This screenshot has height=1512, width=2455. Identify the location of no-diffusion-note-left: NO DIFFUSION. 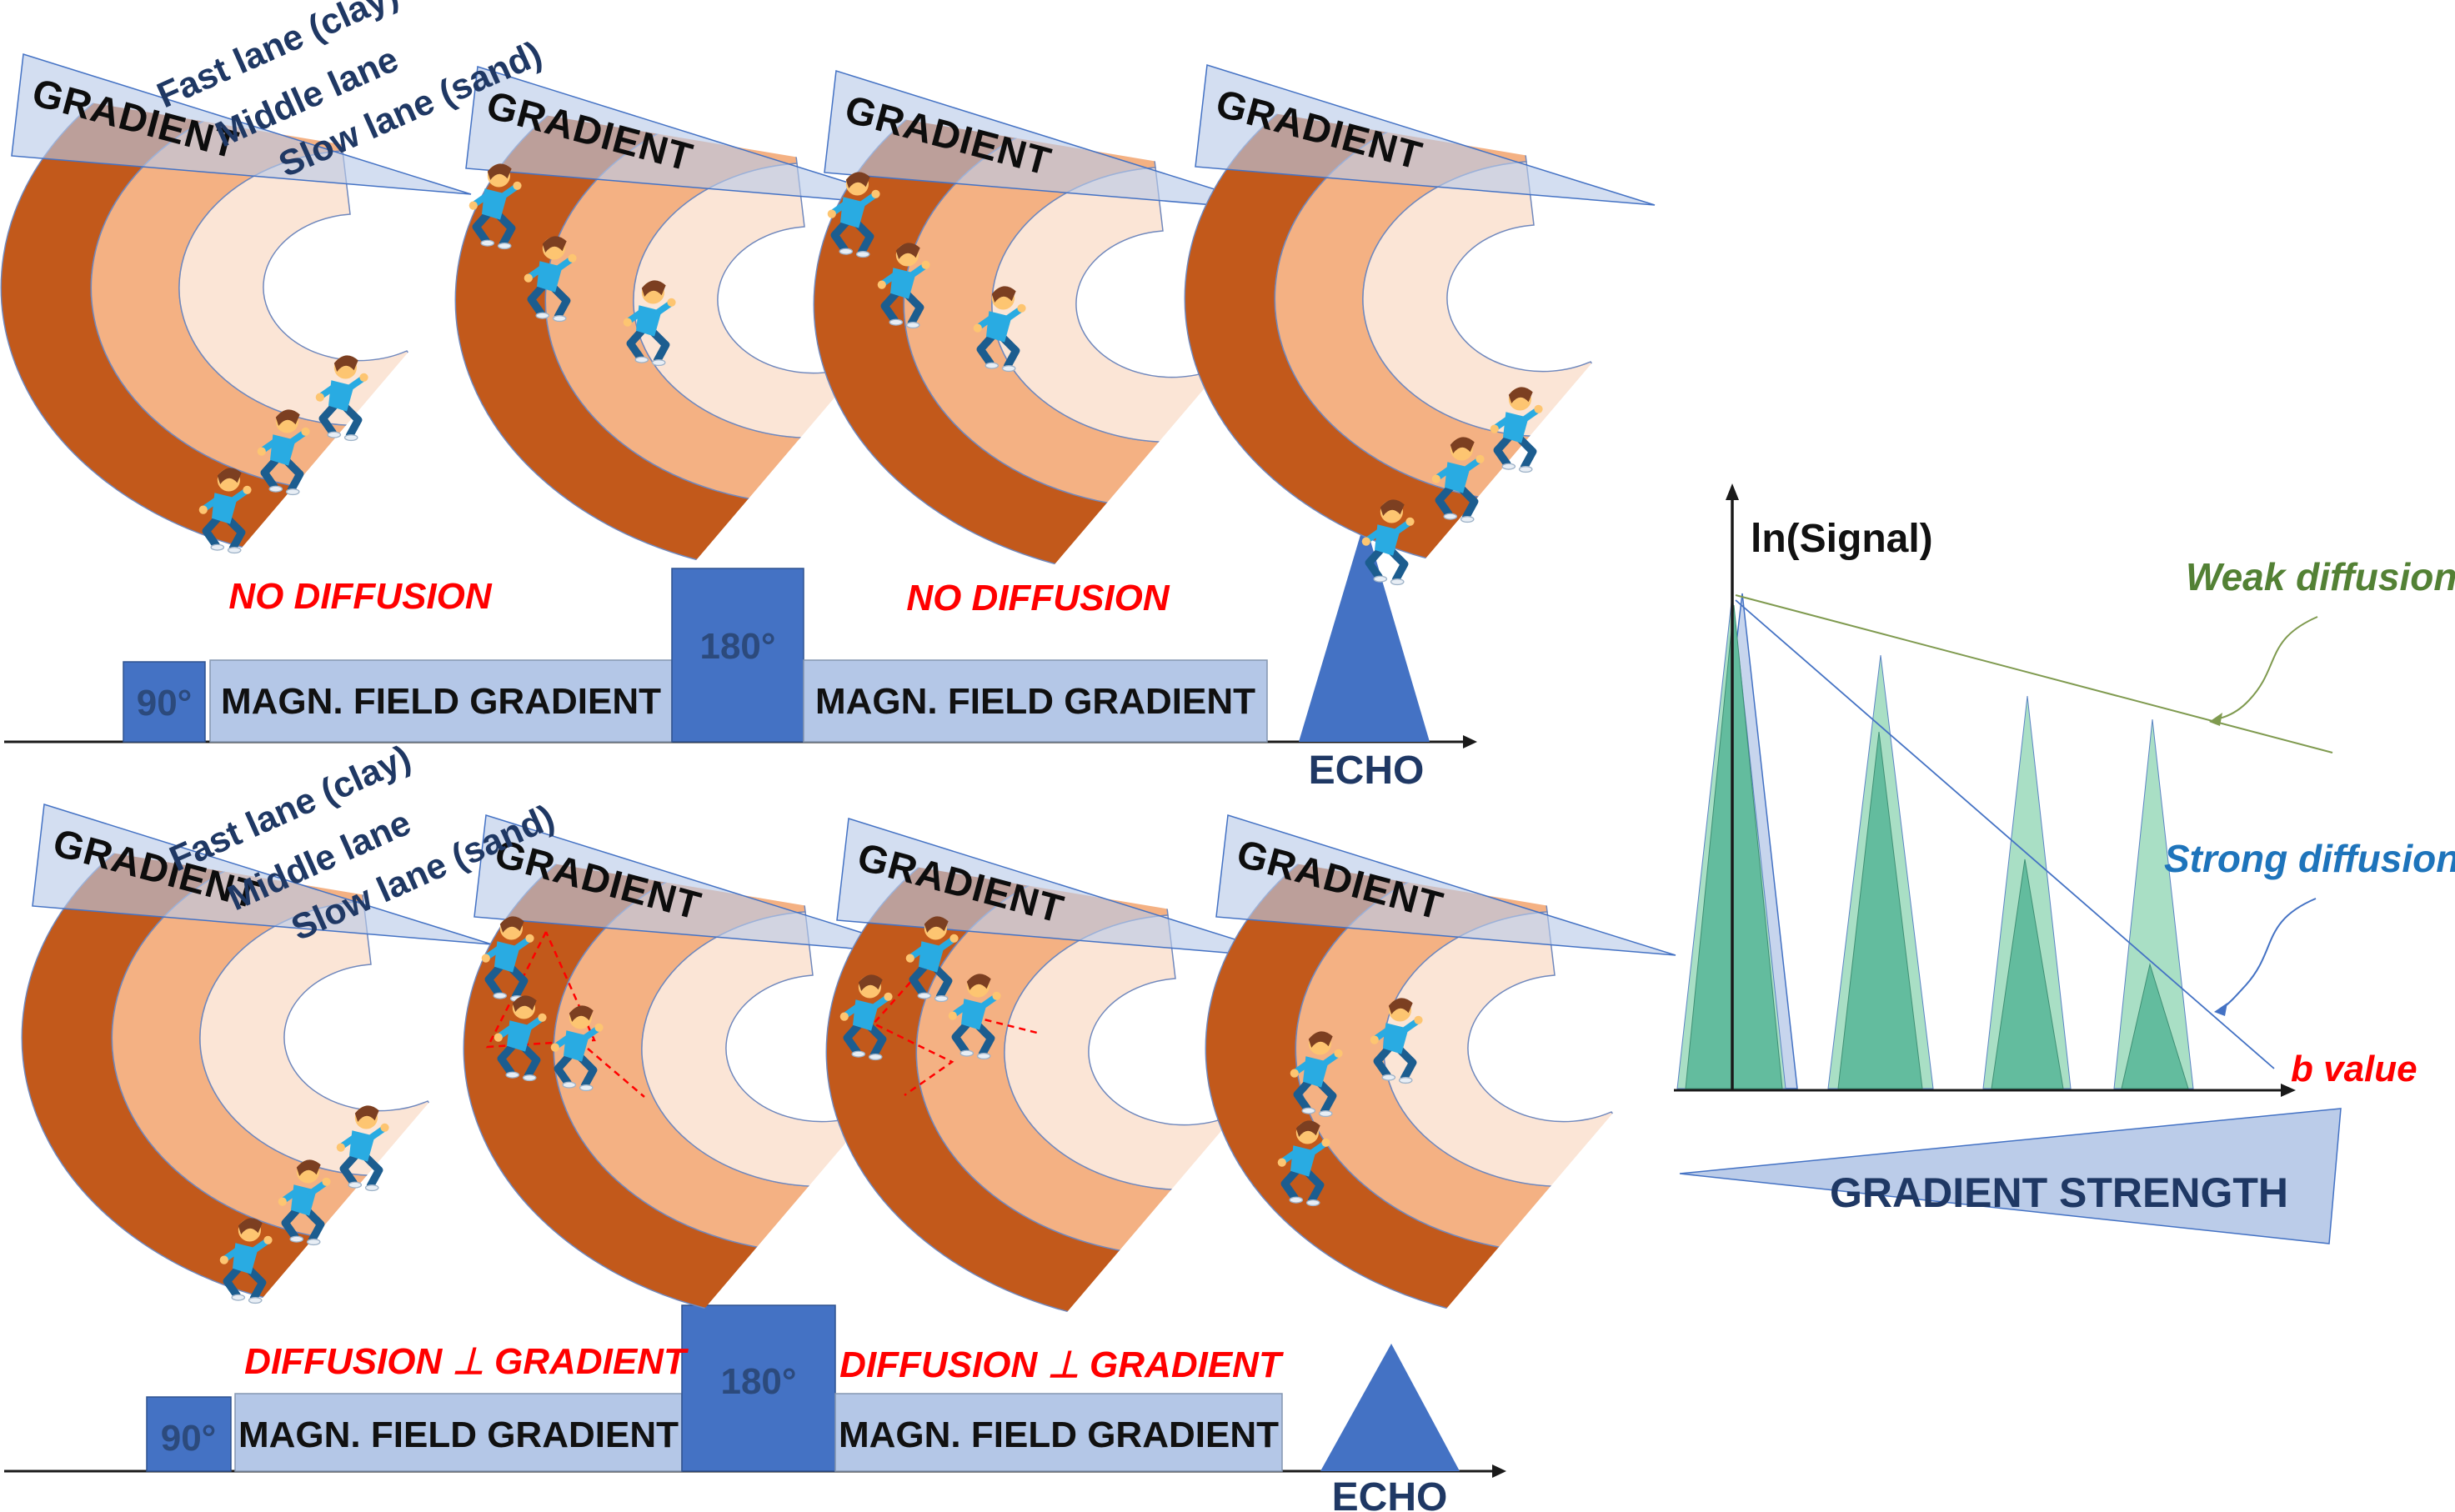
(360, 596).